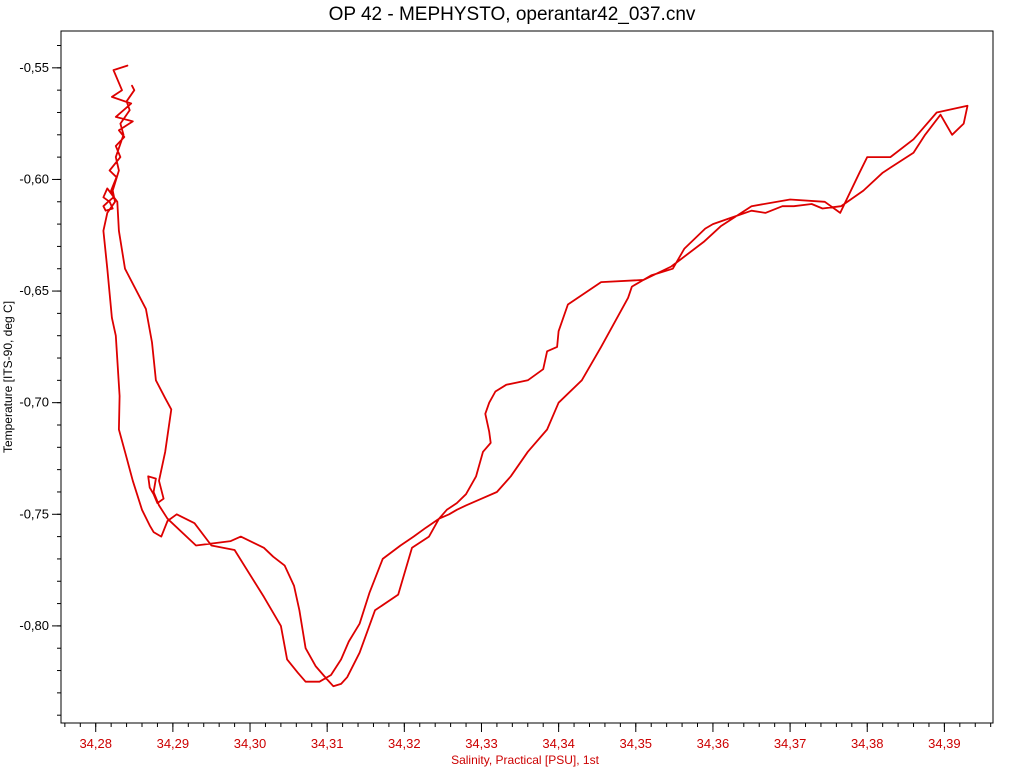 This screenshot has height=768, width=1024. Describe the element at coordinates (867, 743) in the screenshot. I see `x-tick-label: 34,38` at that location.